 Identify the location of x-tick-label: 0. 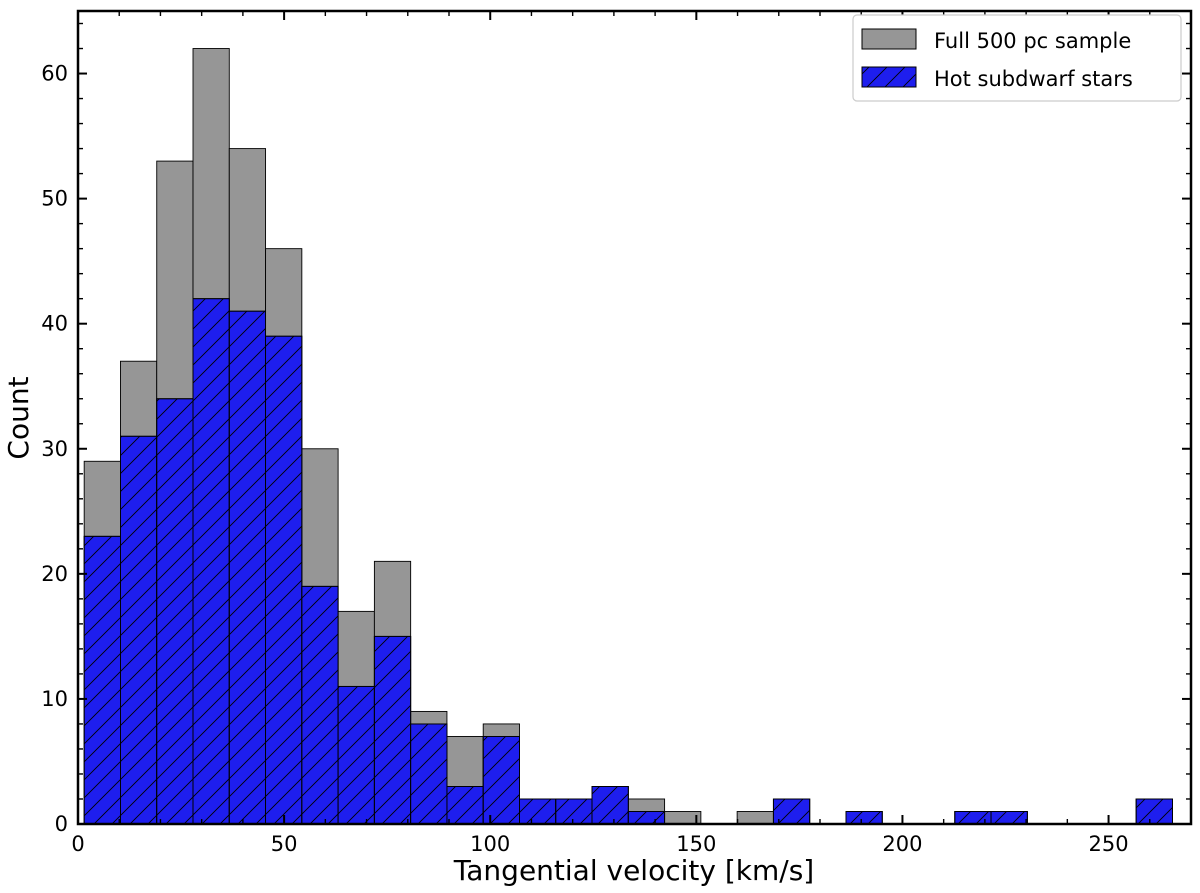
(77, 844).